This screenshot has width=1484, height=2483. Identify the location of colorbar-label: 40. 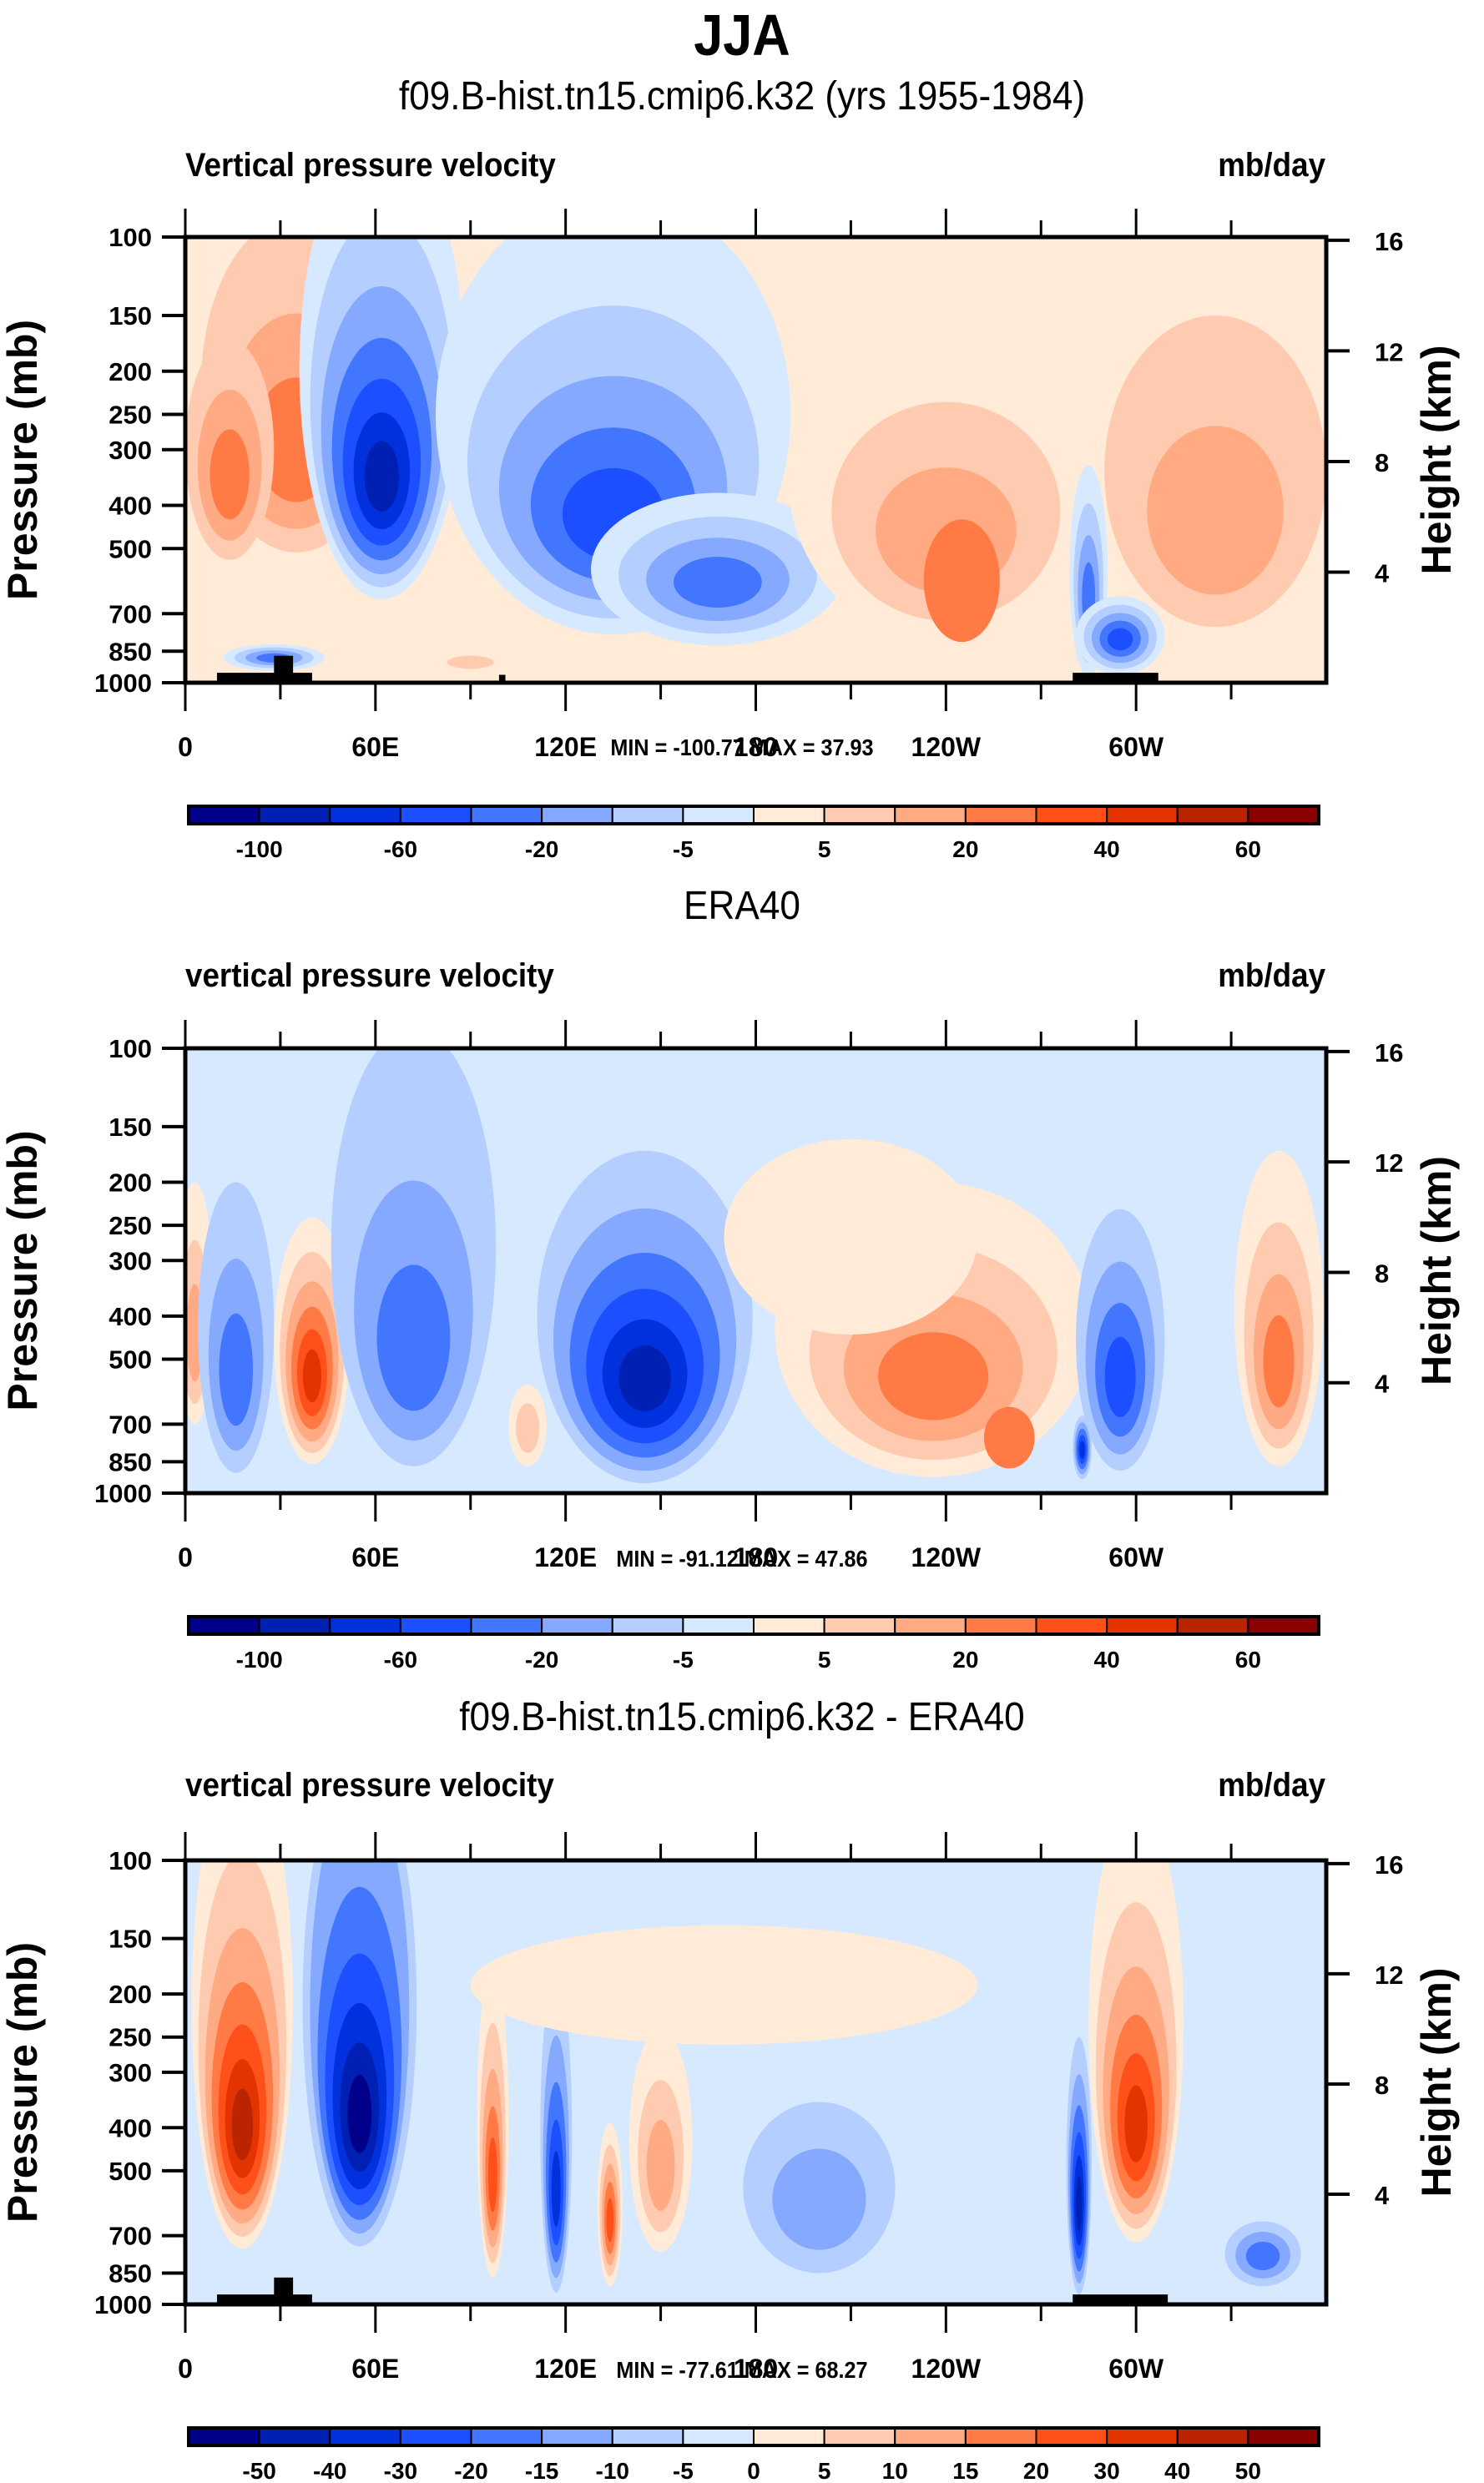
(1177, 2470).